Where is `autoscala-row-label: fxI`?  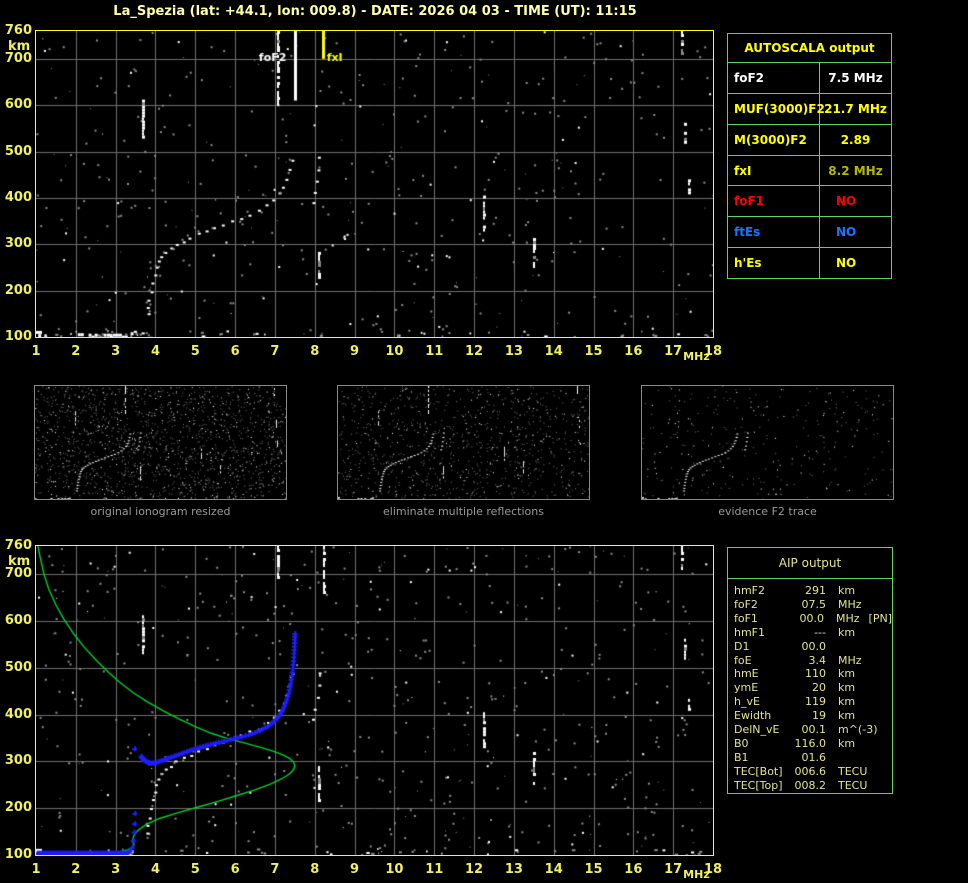
autoscala-row-label: fxI is located at coordinates (774, 170).